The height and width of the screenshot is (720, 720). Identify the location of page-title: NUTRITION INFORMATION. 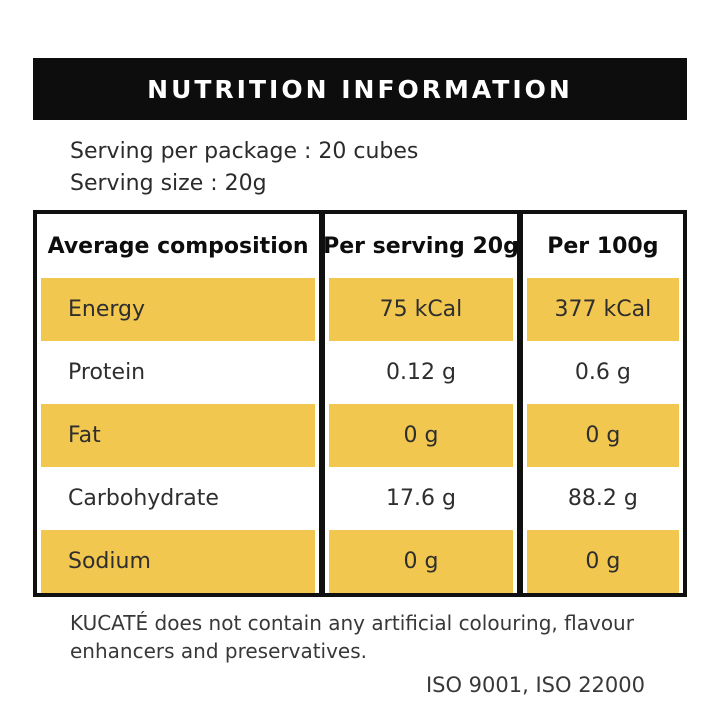
(360, 89).